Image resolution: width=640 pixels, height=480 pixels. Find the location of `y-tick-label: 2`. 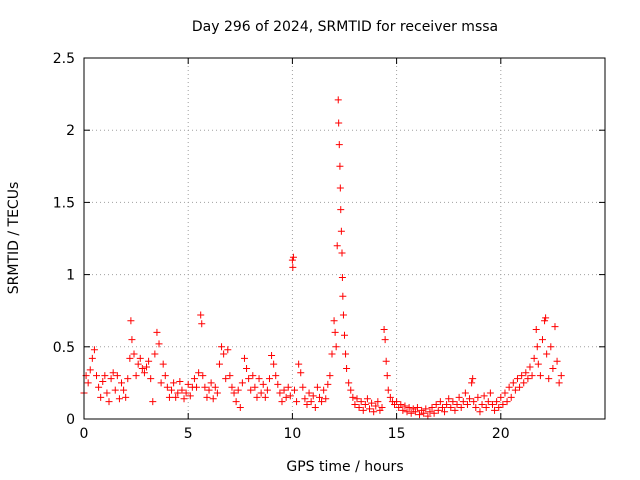

y-tick-label: 2 is located at coordinates (70, 131).